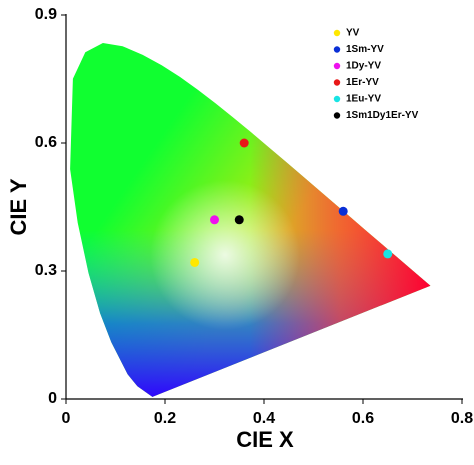 This screenshot has height=465, width=474. What do you see at coordinates (363, 66) in the screenshot?
I see `legend-label: 1Dy-YV` at bounding box center [363, 66].